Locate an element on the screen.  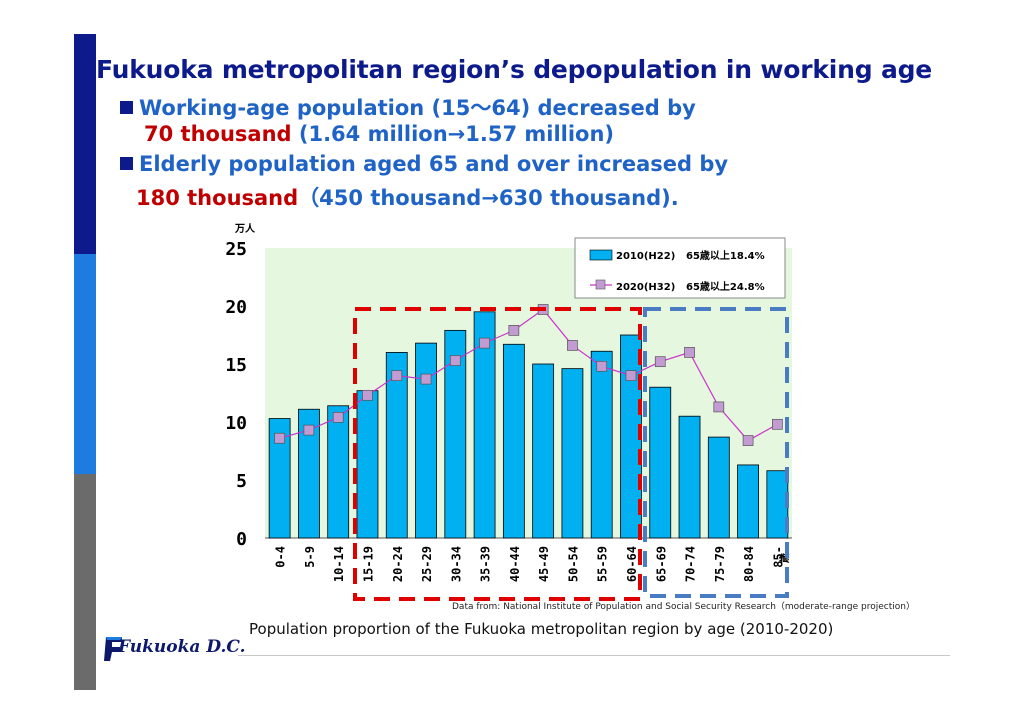
x-tick-label: 5-9 is located at coordinates (310, 557).